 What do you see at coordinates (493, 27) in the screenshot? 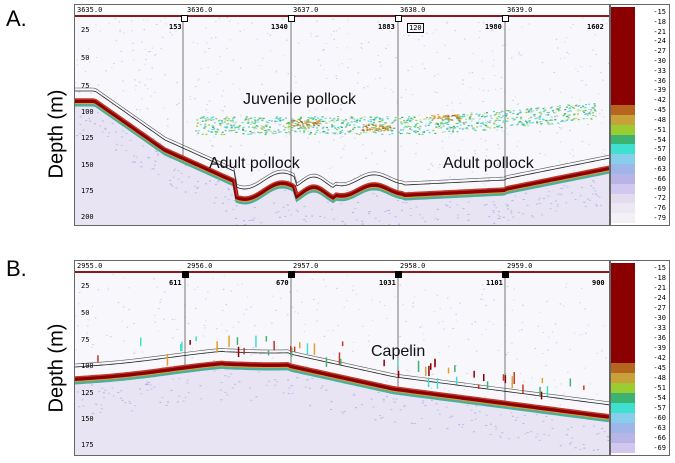
I see `ping-count: 1980` at bounding box center [493, 27].